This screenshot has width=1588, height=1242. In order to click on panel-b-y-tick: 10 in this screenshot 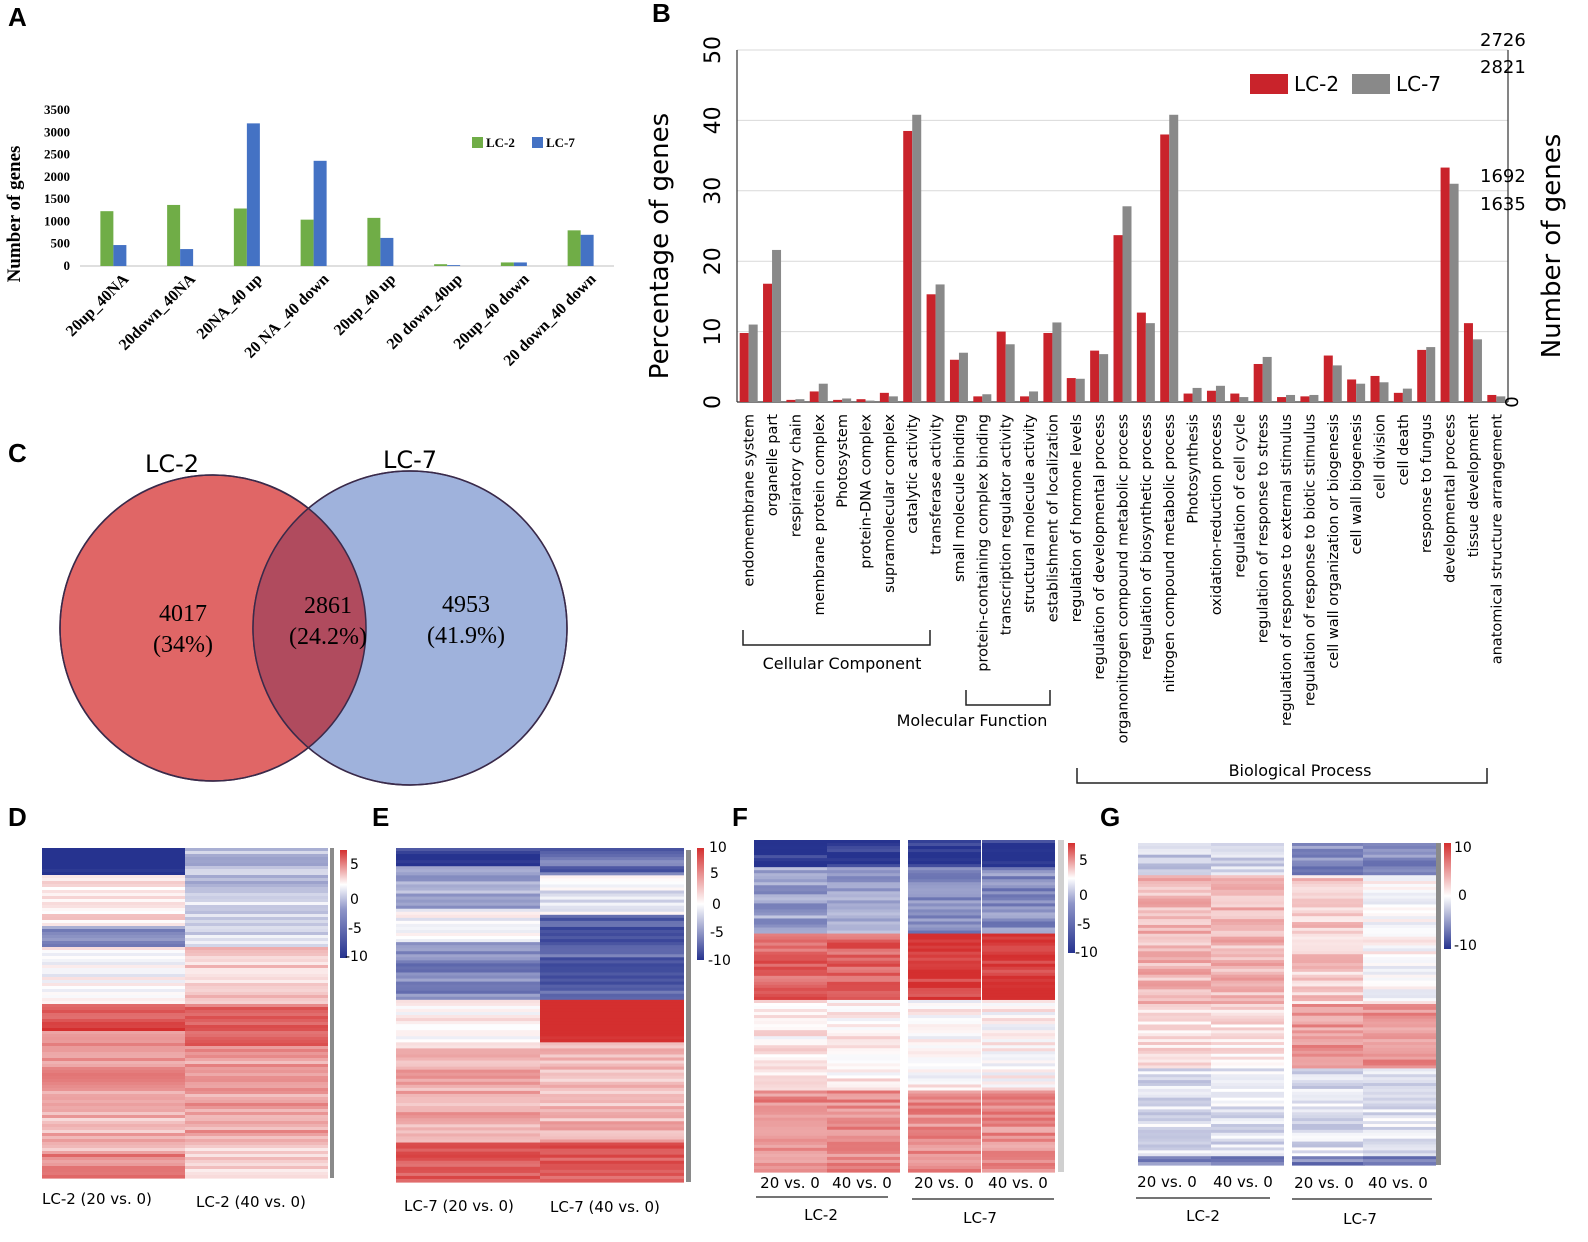, I will do `click(713, 332)`.